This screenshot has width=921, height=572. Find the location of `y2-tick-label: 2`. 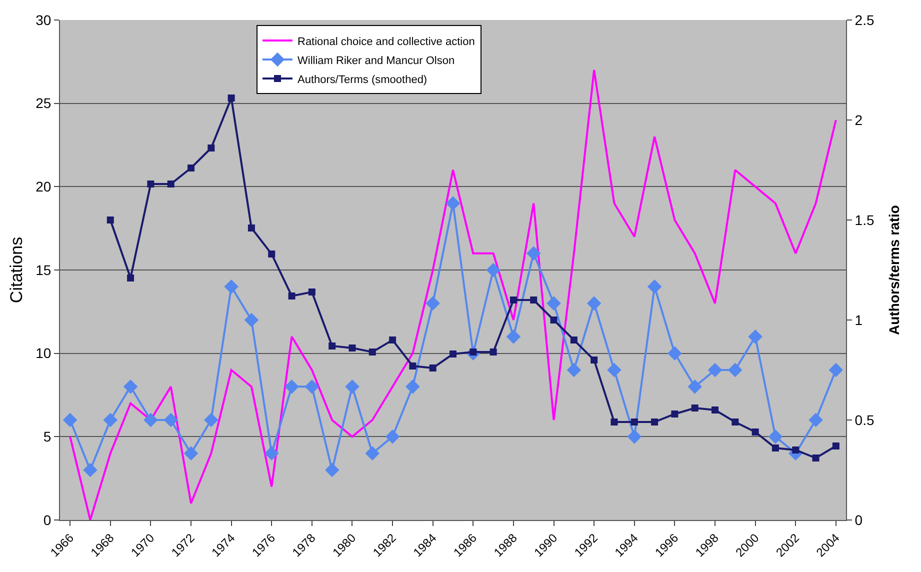

y2-tick-label: 2 is located at coordinates (858, 120).